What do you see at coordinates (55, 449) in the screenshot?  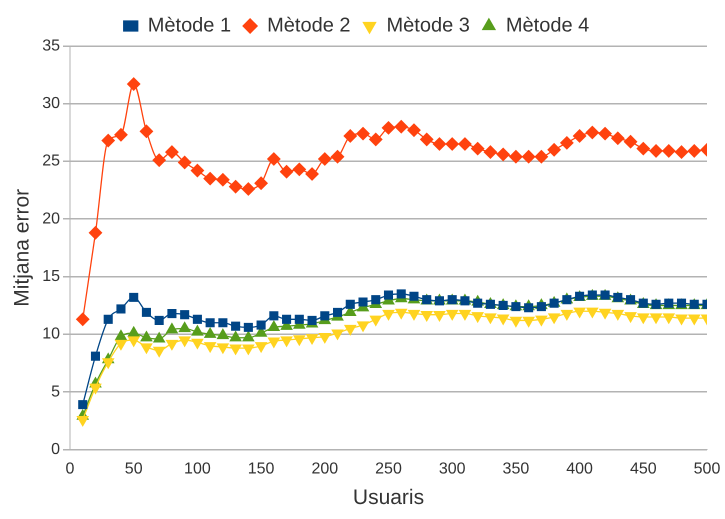 I see `y-tick-label: 0` at bounding box center [55, 449].